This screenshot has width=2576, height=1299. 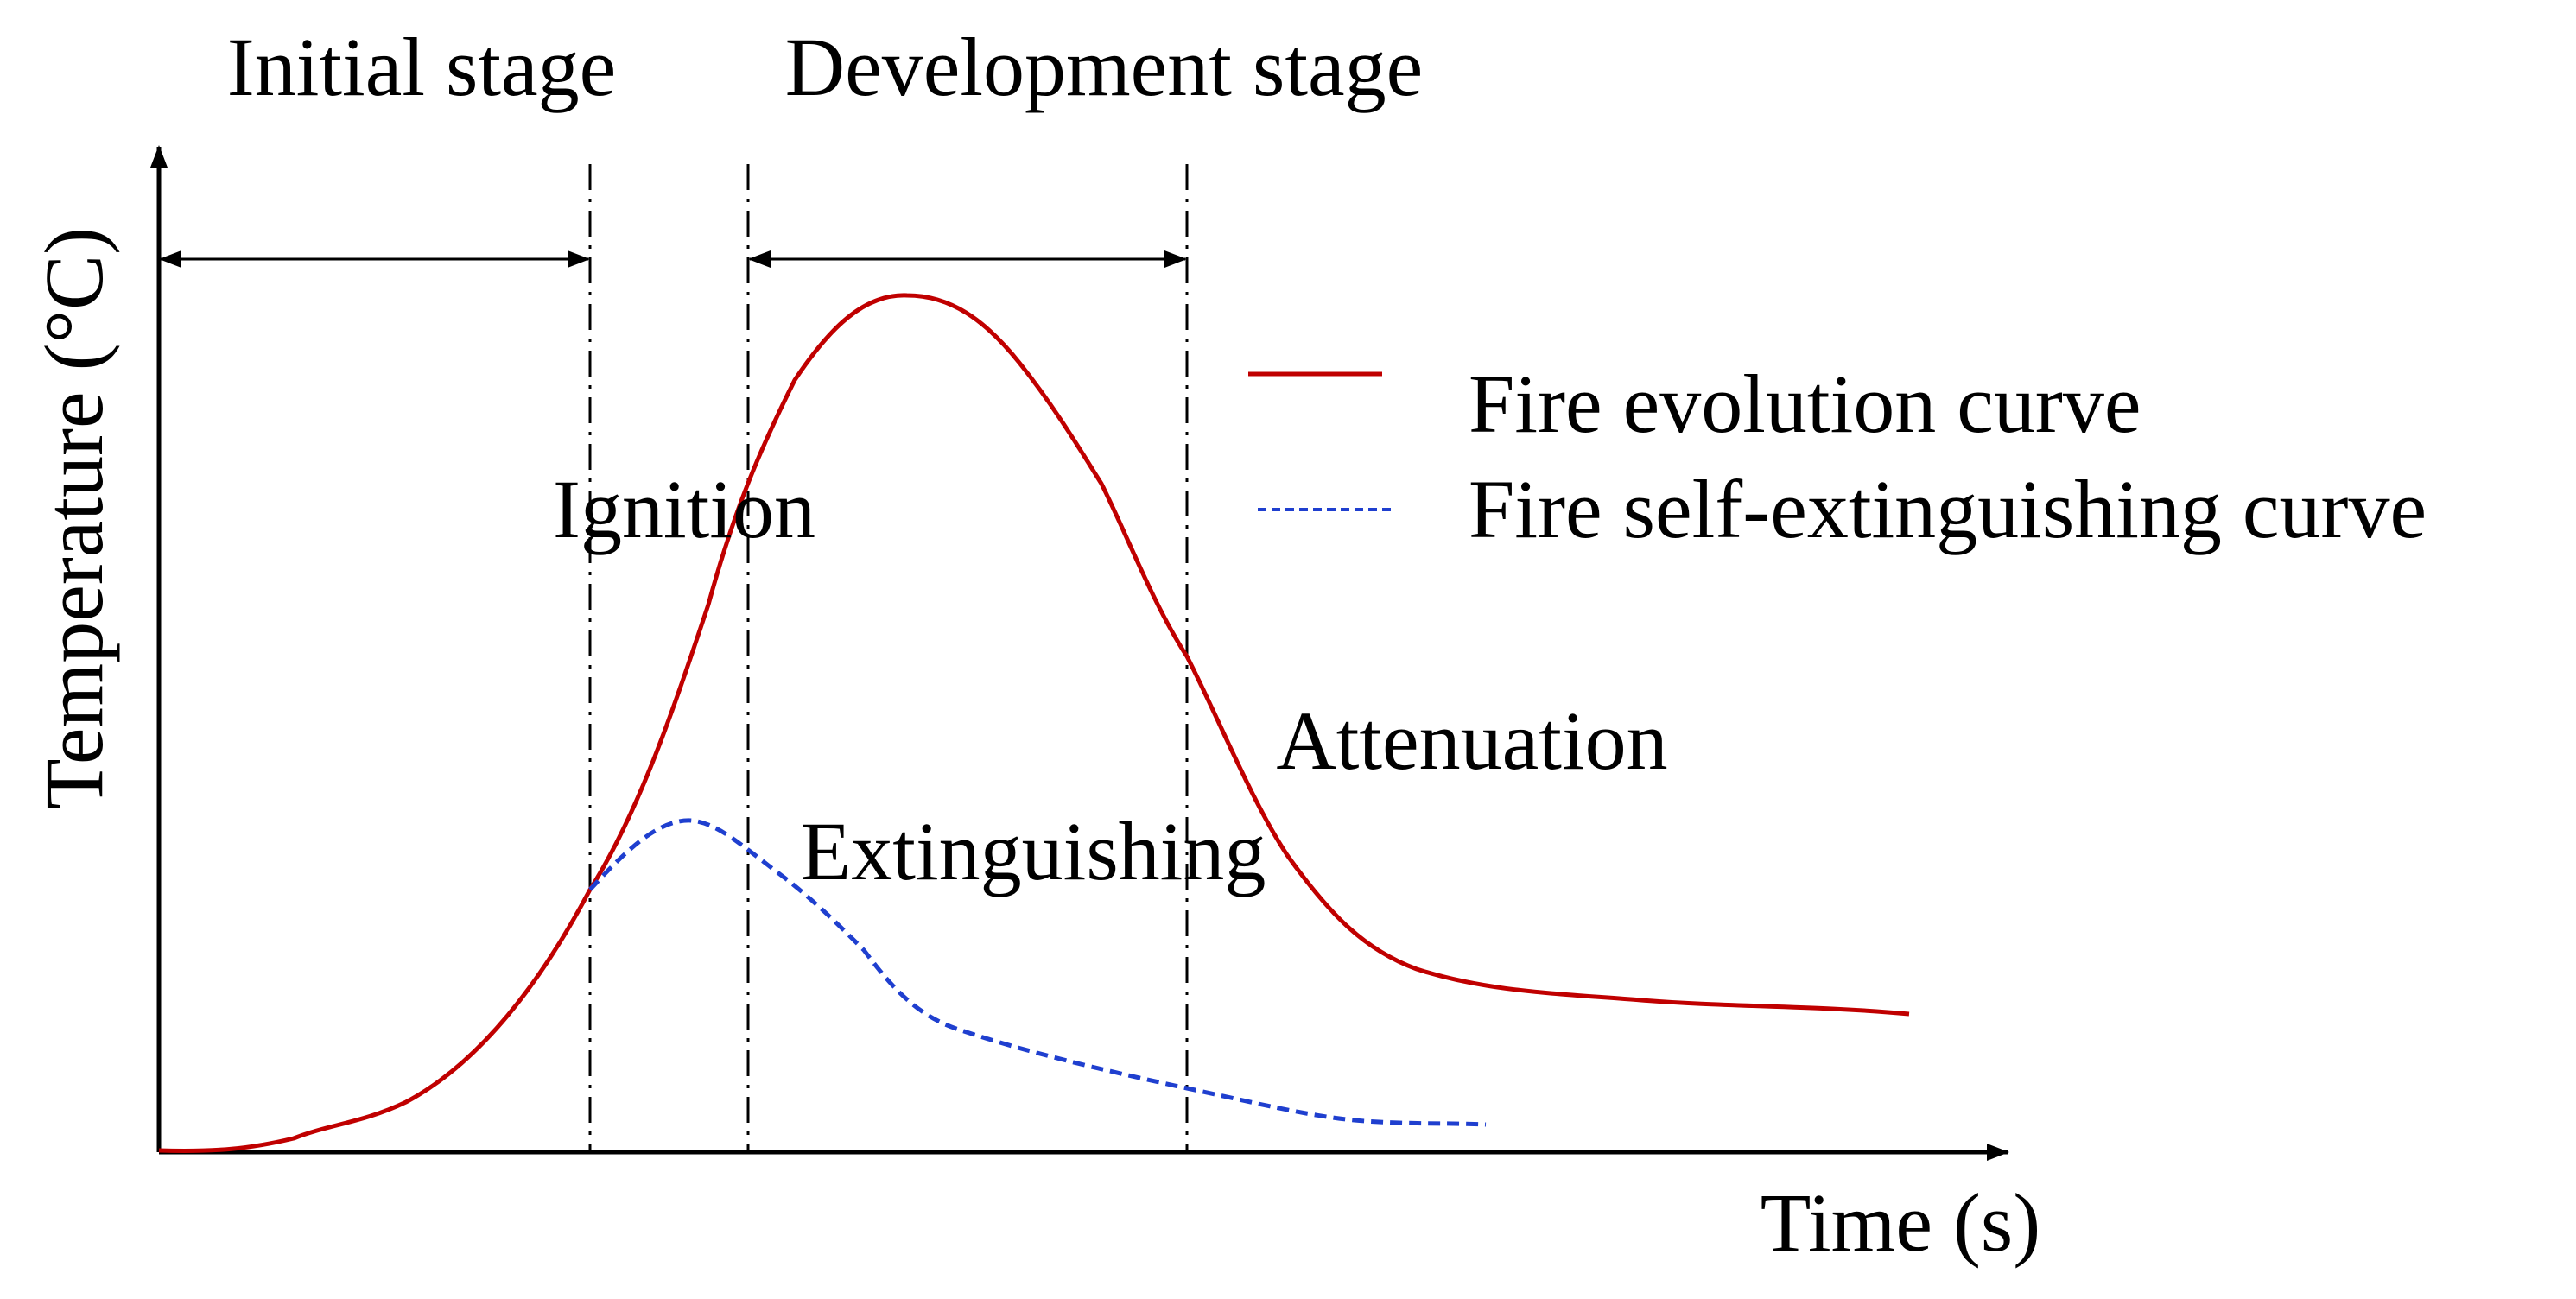 I want to click on ignition-label: Ignition, so click(x=684, y=509).